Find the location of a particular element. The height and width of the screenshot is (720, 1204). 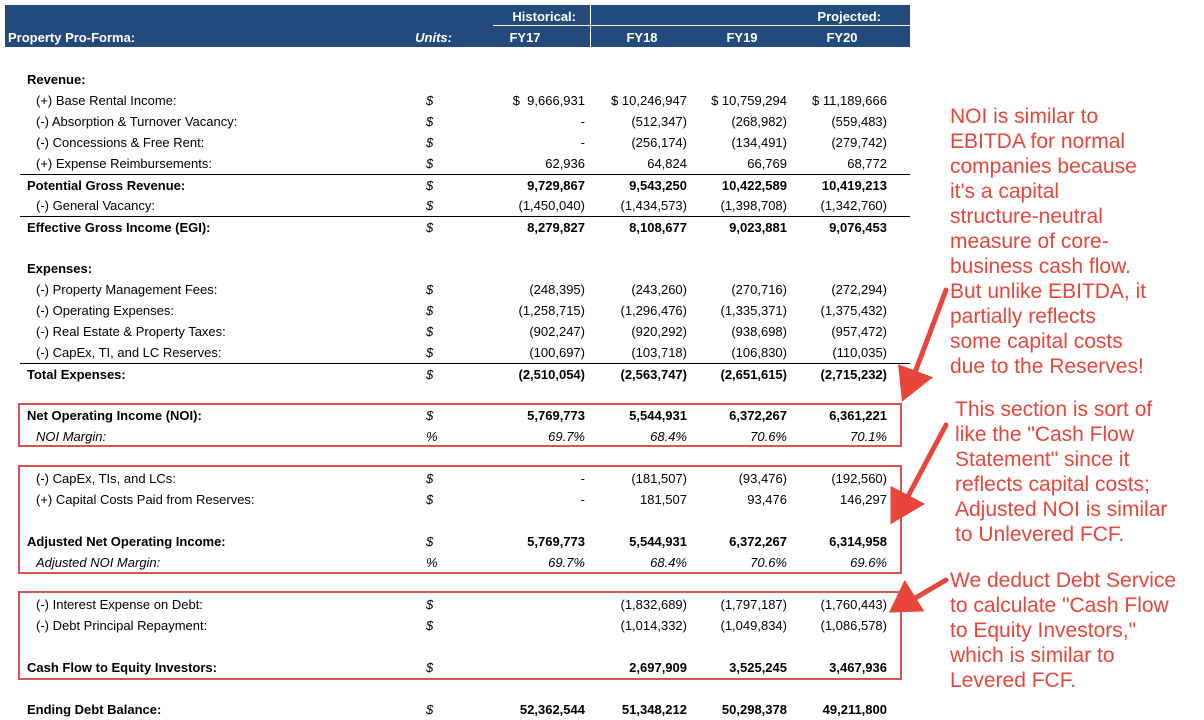

row-label: (+) Expense Reimbursements: is located at coordinates (124, 163).